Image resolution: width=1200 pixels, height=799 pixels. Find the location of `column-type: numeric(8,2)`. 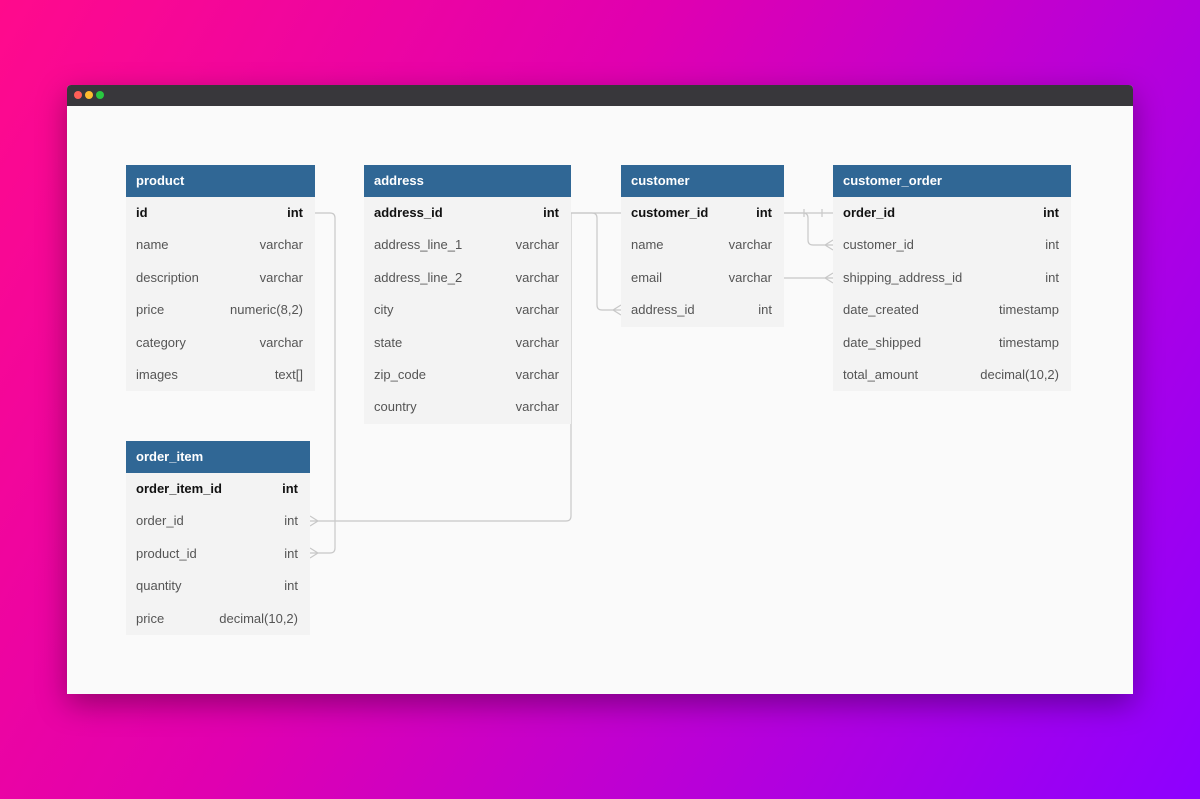

column-type: numeric(8,2) is located at coordinates (266, 310).